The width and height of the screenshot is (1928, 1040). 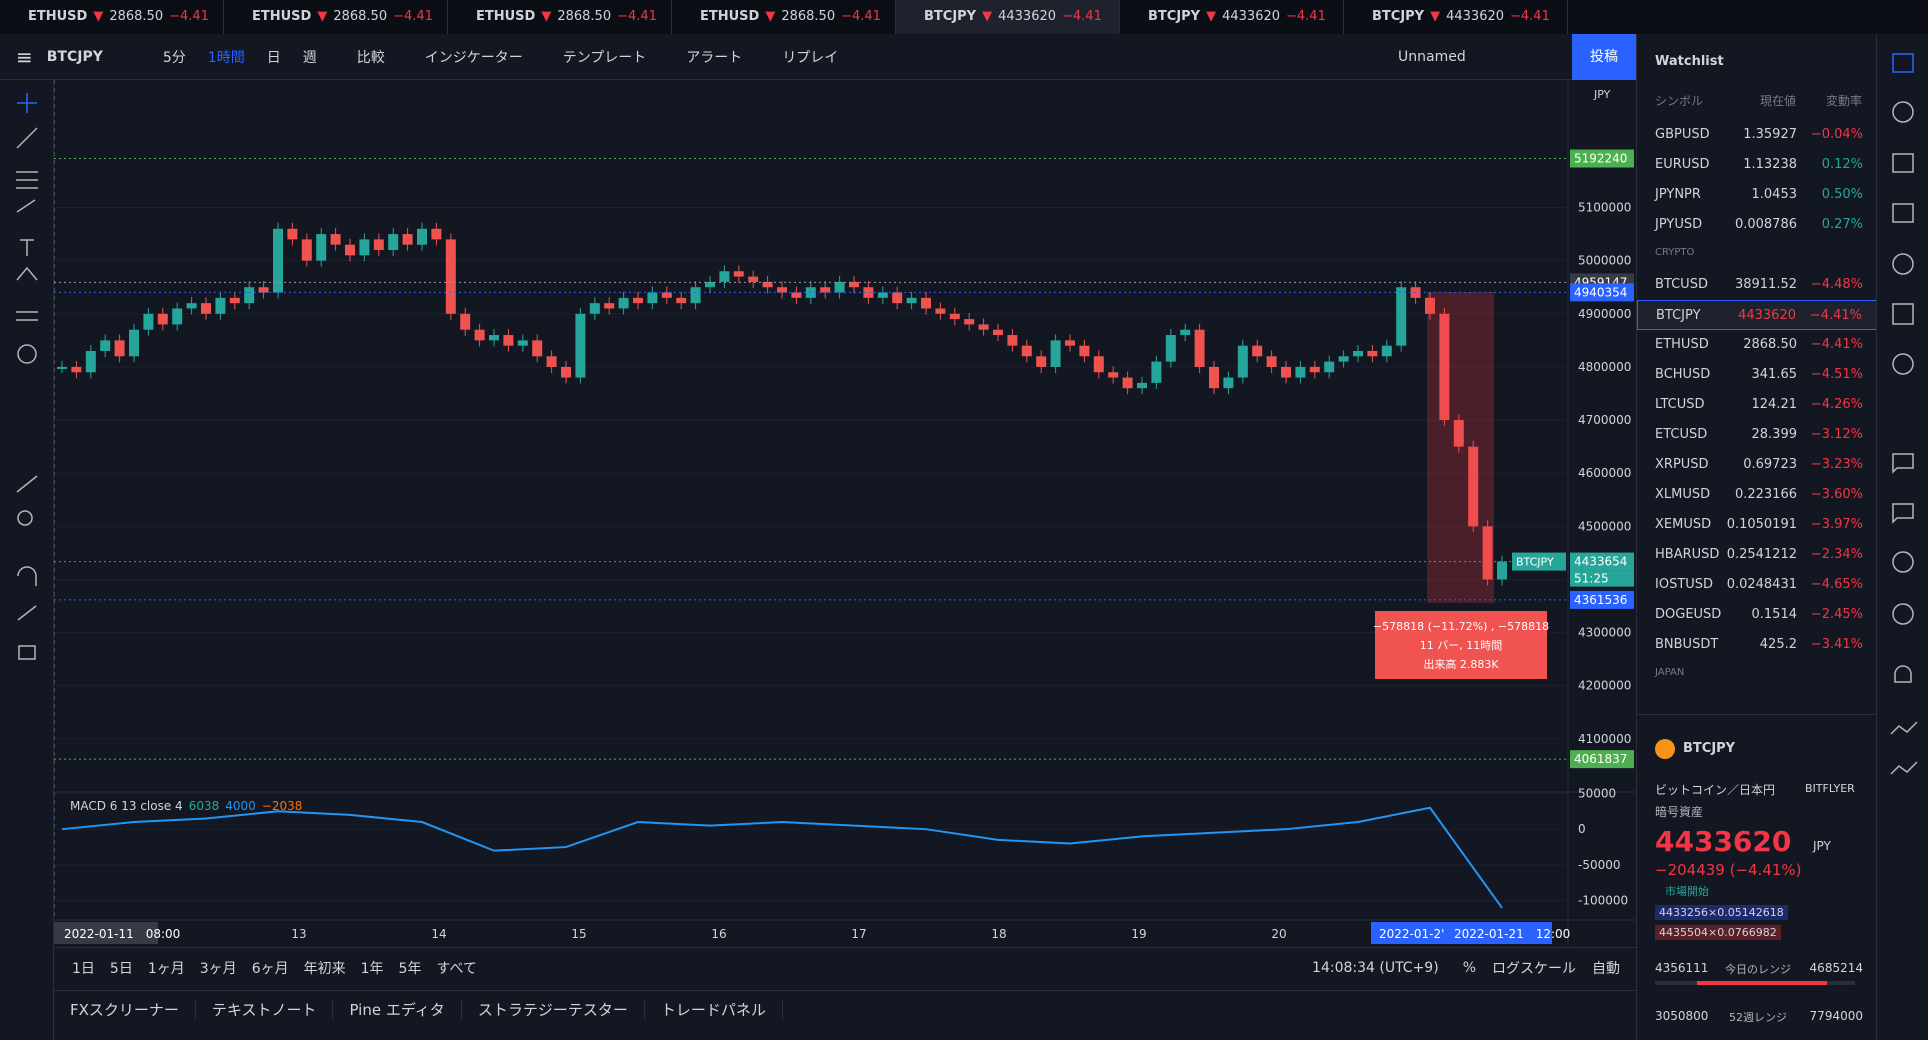 What do you see at coordinates (1757, 615) in the screenshot?
I see `watchlist-row: DOGEUSD 0.1514 −2.45%` at bounding box center [1757, 615].